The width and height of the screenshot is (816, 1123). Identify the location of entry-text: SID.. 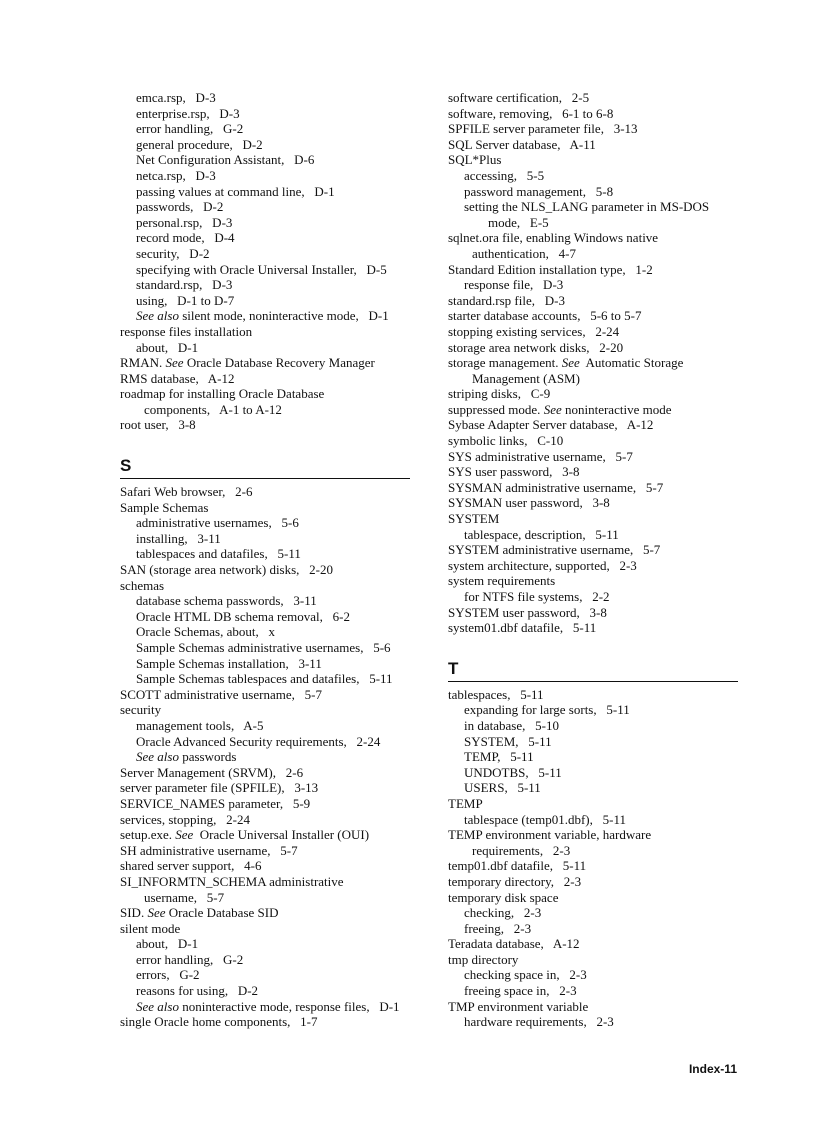
(134, 913).